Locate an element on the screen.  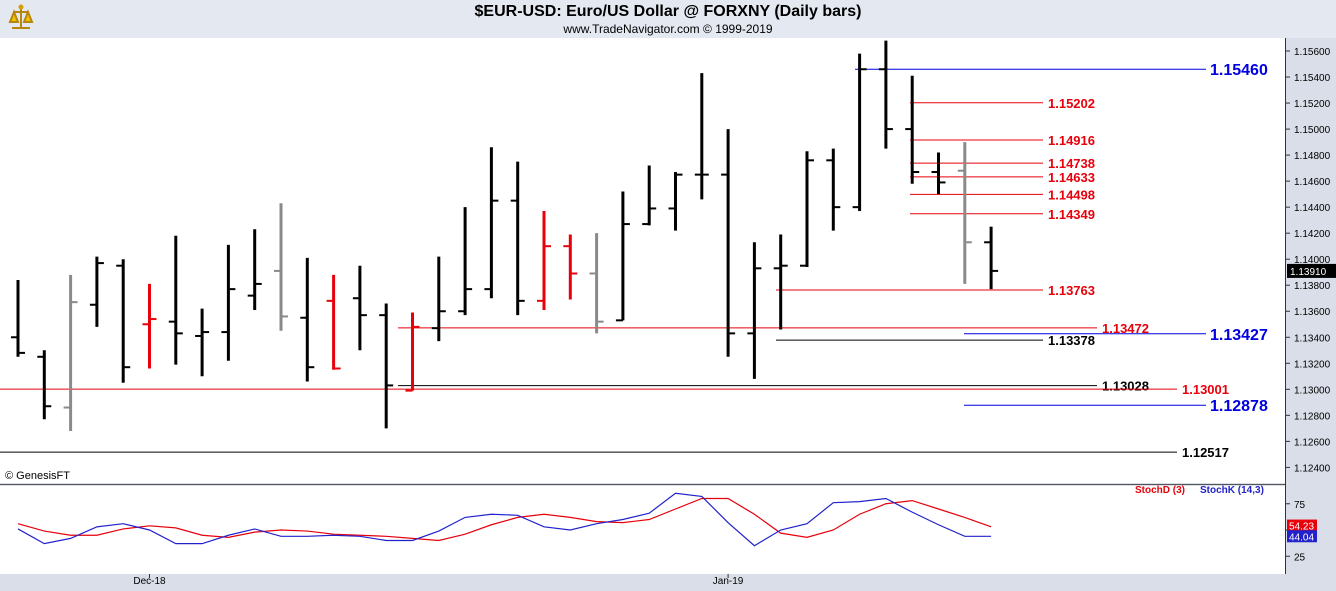
price-tick-label: 1.14600 is located at coordinates (1312, 182).